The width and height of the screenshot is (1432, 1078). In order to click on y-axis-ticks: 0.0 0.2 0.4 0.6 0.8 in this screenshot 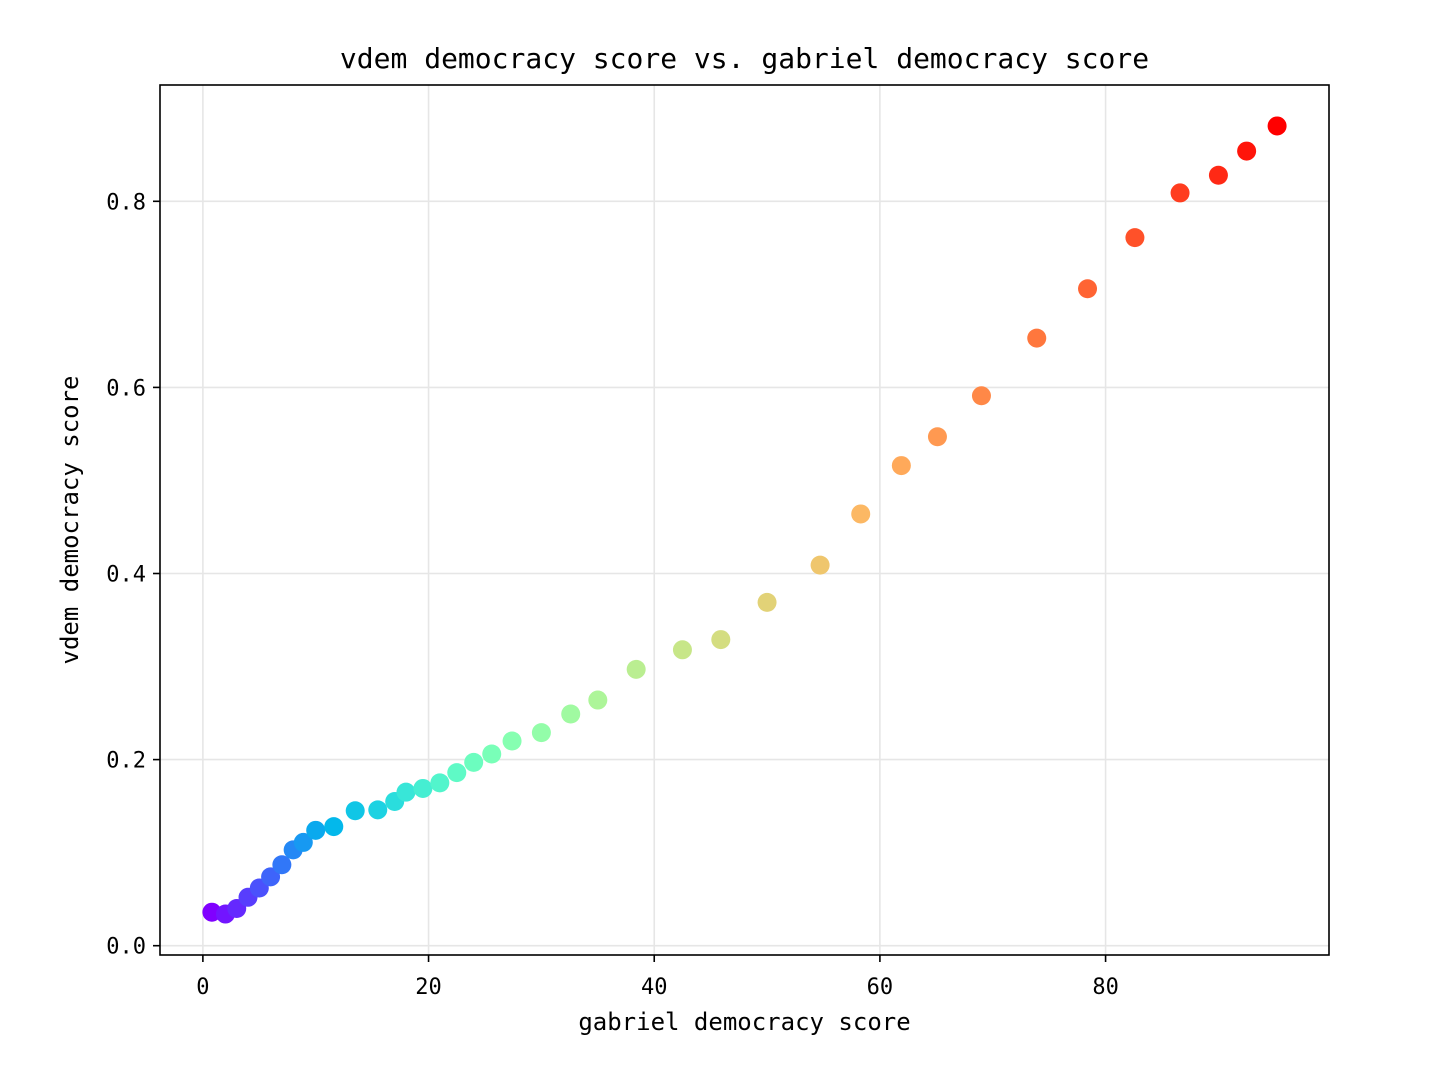, I will do `click(133, 575)`.